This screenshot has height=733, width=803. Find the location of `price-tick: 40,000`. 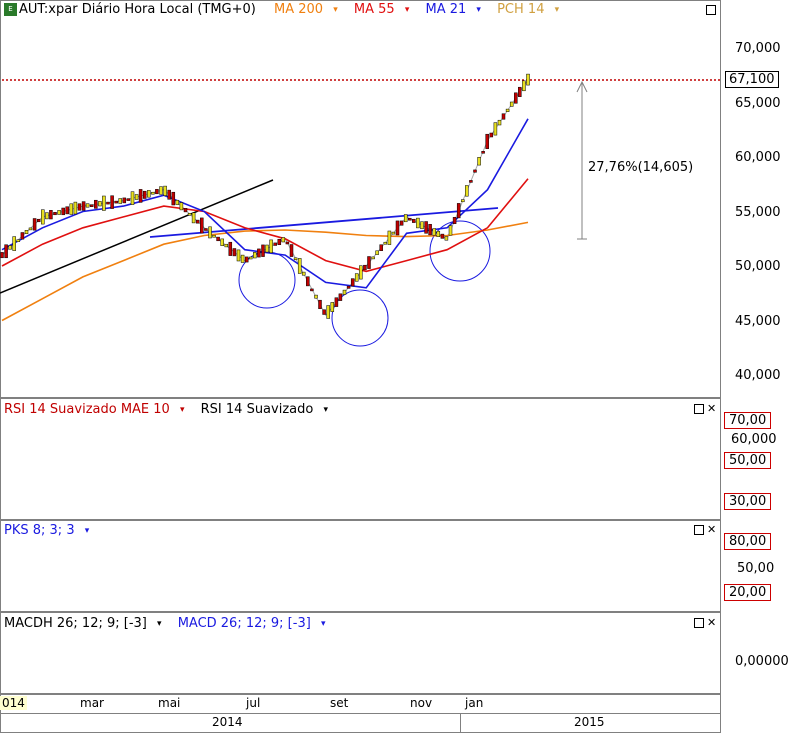

price-tick: 40,000 is located at coordinates (758, 375).